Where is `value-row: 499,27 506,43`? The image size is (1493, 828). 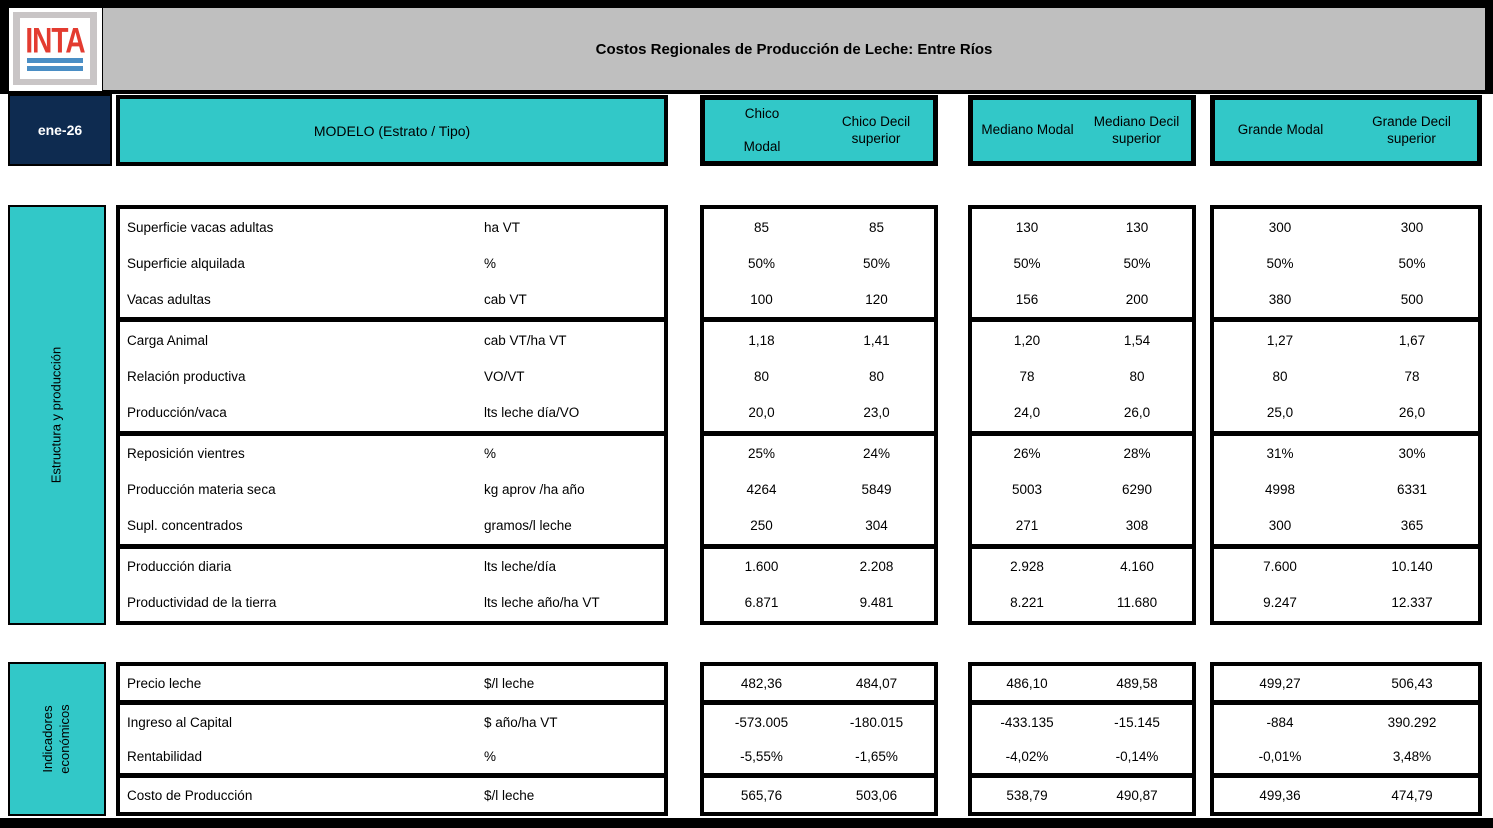 value-row: 499,27 506,43 is located at coordinates (1346, 683).